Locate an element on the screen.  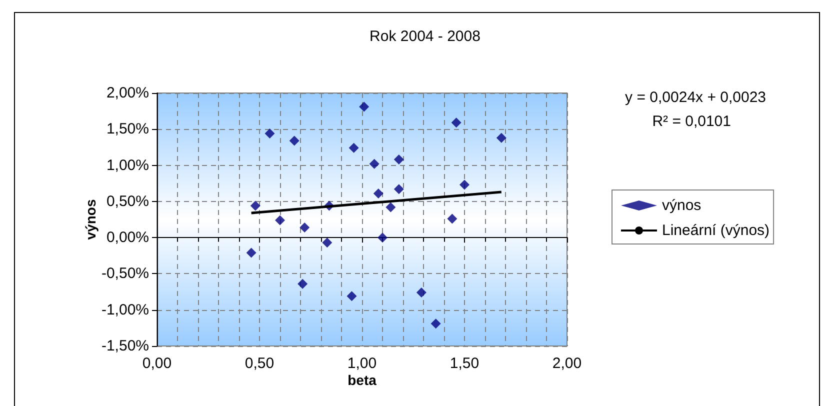
x-tick-label: 1,00 is located at coordinates (362, 363).